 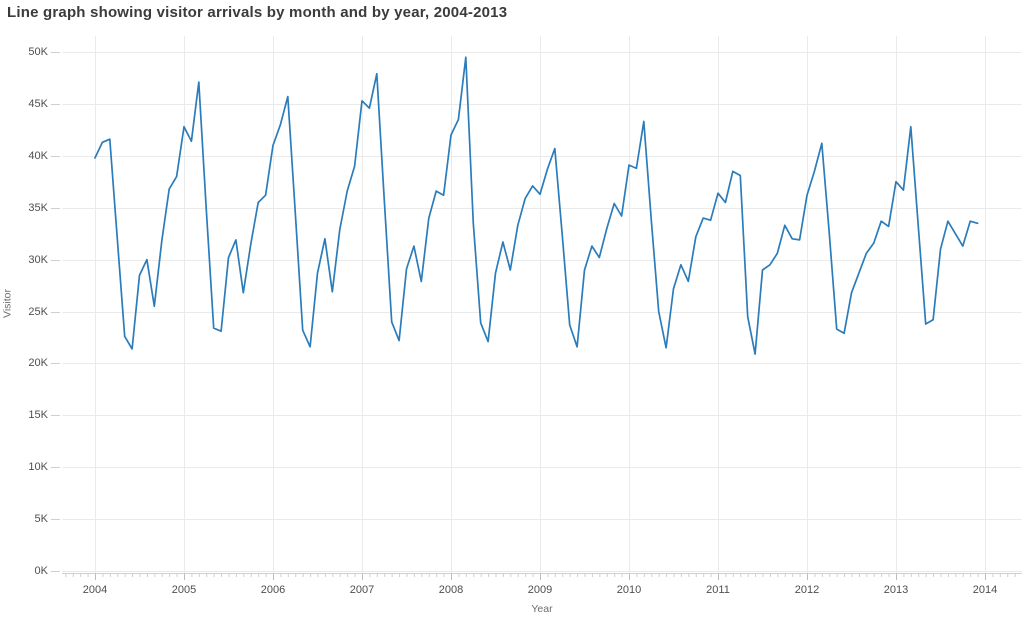 I want to click on y-tick-label: 30K, so click(x=38, y=259).